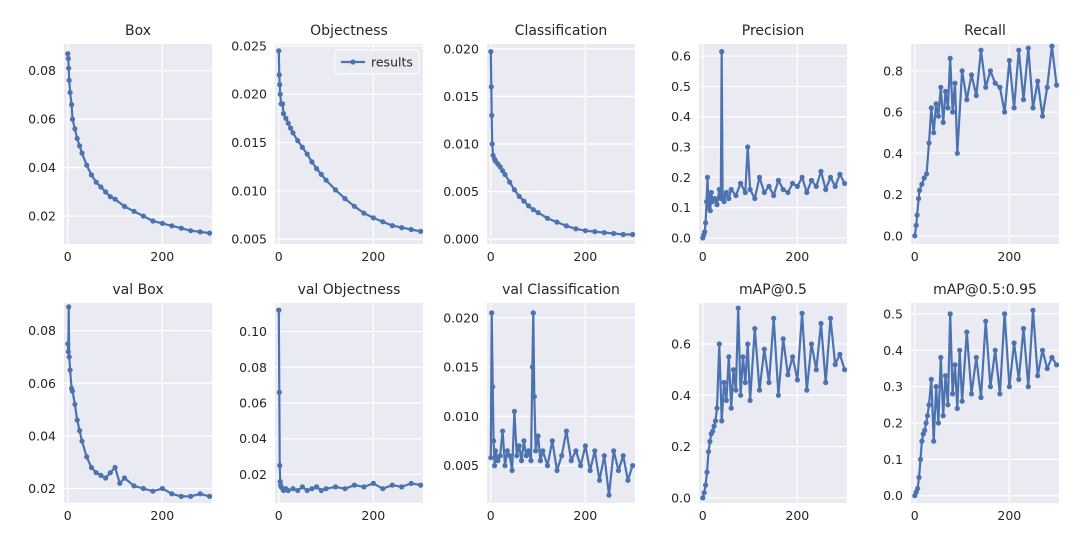 This screenshot has height=541, width=1080. I want to click on y-tick-label: 0.6, so click(681, 56).